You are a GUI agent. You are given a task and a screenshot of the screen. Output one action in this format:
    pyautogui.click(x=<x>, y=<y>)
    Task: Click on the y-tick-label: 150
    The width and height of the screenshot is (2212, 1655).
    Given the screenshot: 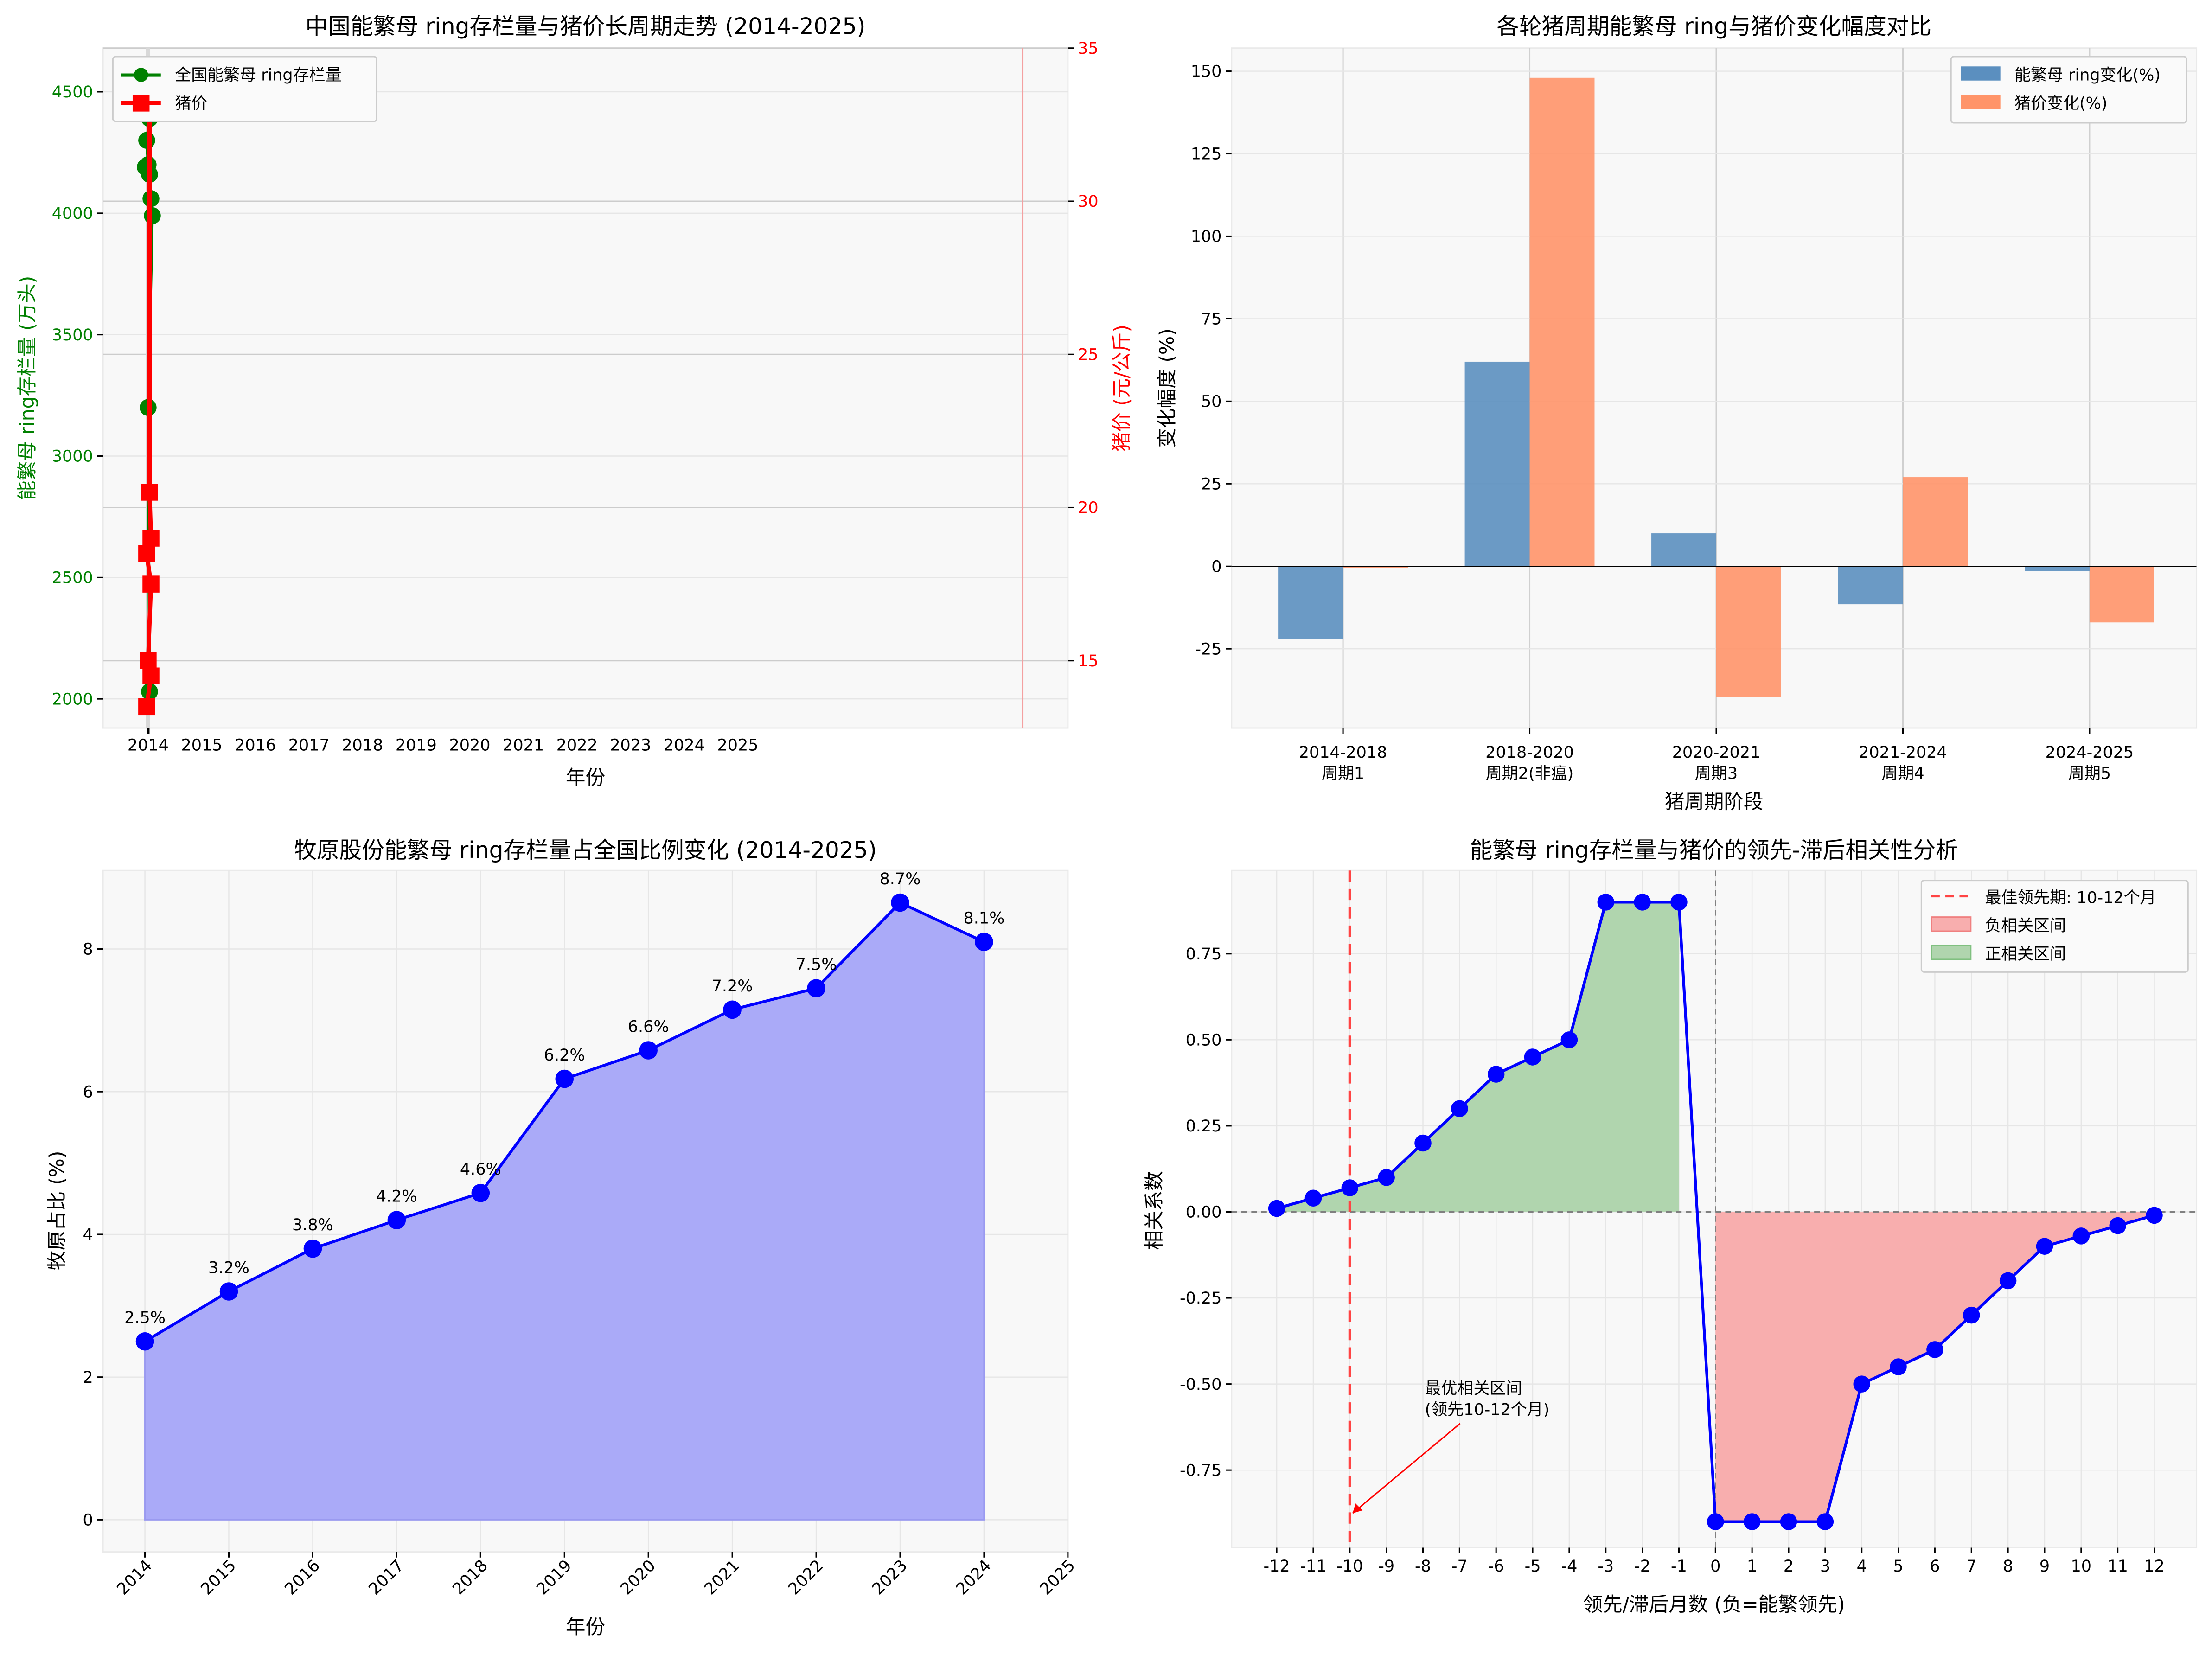 What is the action you would take?
    pyautogui.click(x=1206, y=72)
    